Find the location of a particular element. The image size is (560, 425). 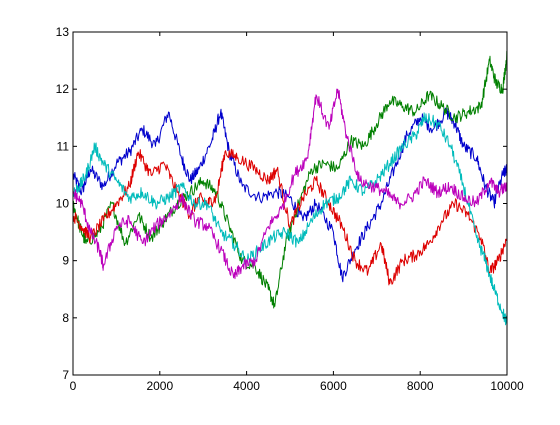

x-tick-label: 8000 is located at coordinates (420, 386).